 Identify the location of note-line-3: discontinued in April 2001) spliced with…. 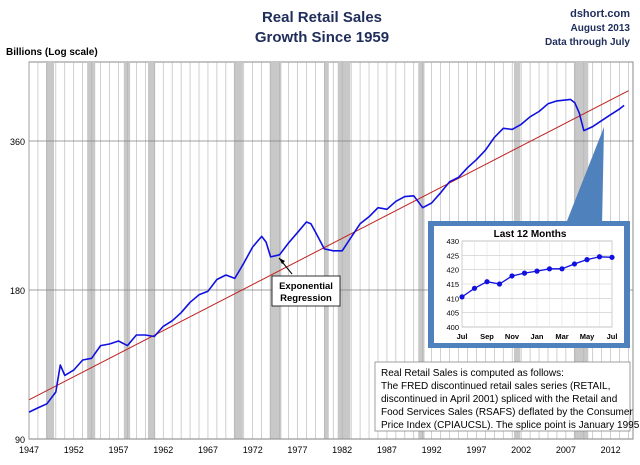
(499, 399).